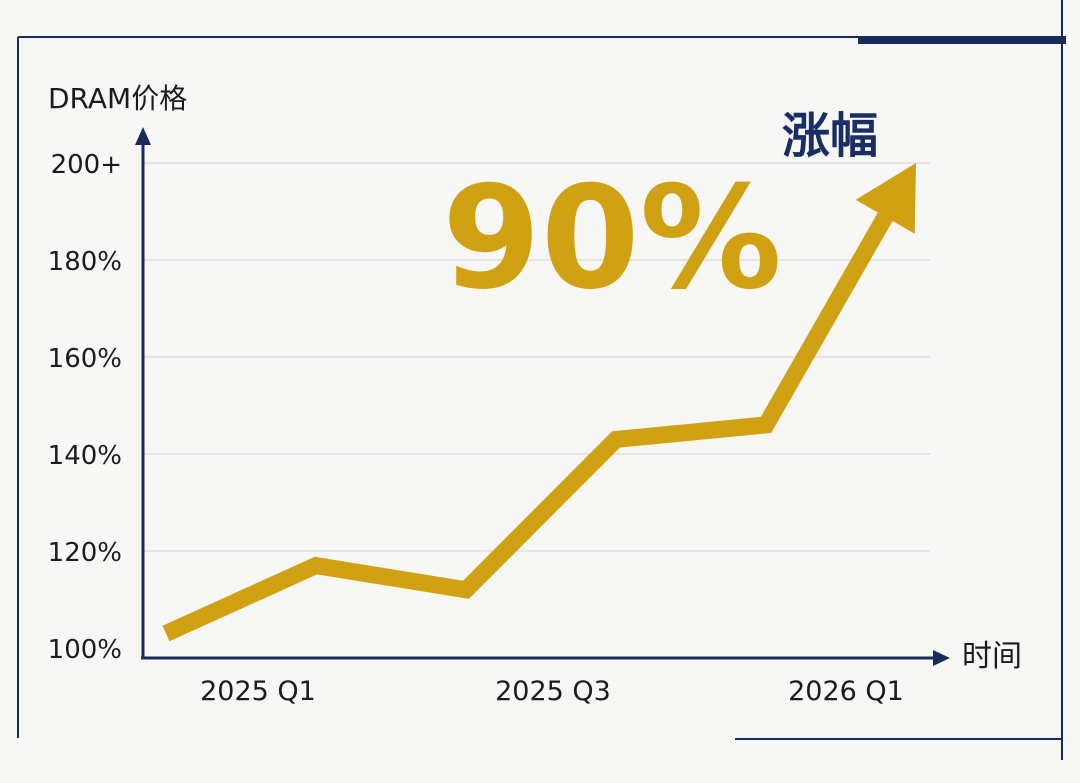 The width and height of the screenshot is (1080, 783). What do you see at coordinates (85, 553) in the screenshot?
I see `y-tick-label: 120%` at bounding box center [85, 553].